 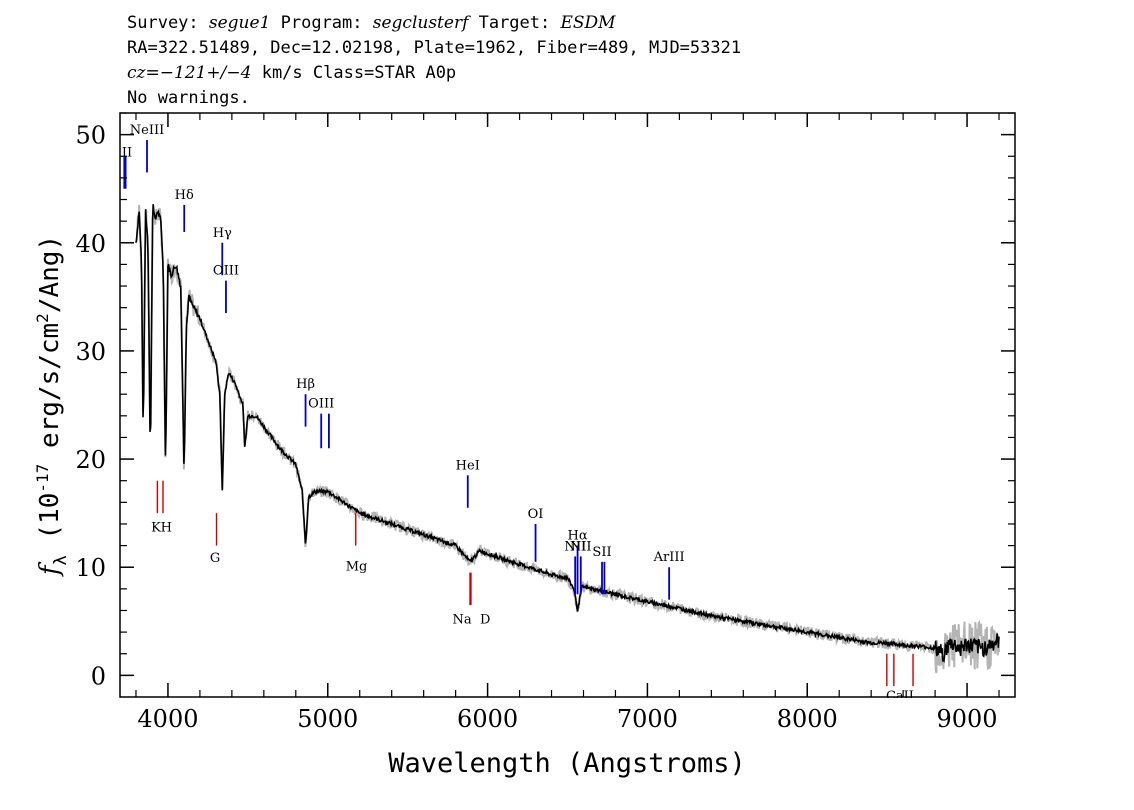 What do you see at coordinates (485, 619) in the screenshot?
I see `absorption-line-label: D` at bounding box center [485, 619].